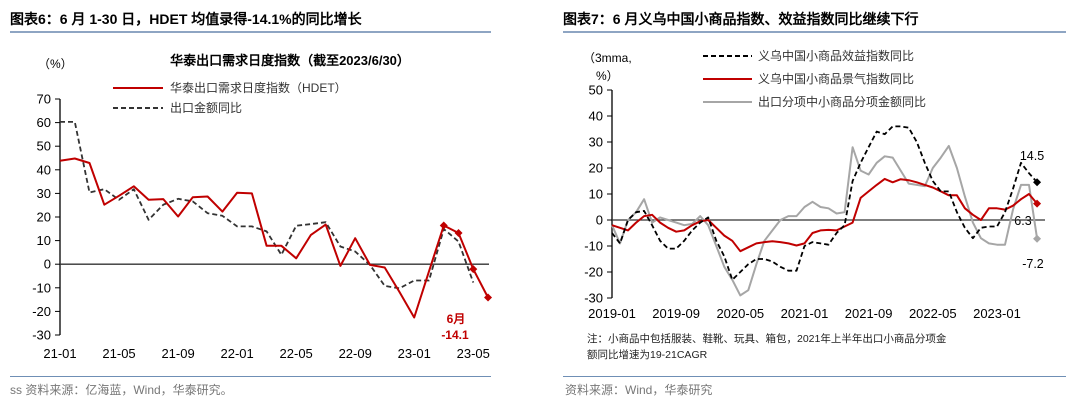 The image size is (1080, 402). Describe the element at coordinates (59, 353) in the screenshot. I see `x-tick-label: 21-01` at that location.